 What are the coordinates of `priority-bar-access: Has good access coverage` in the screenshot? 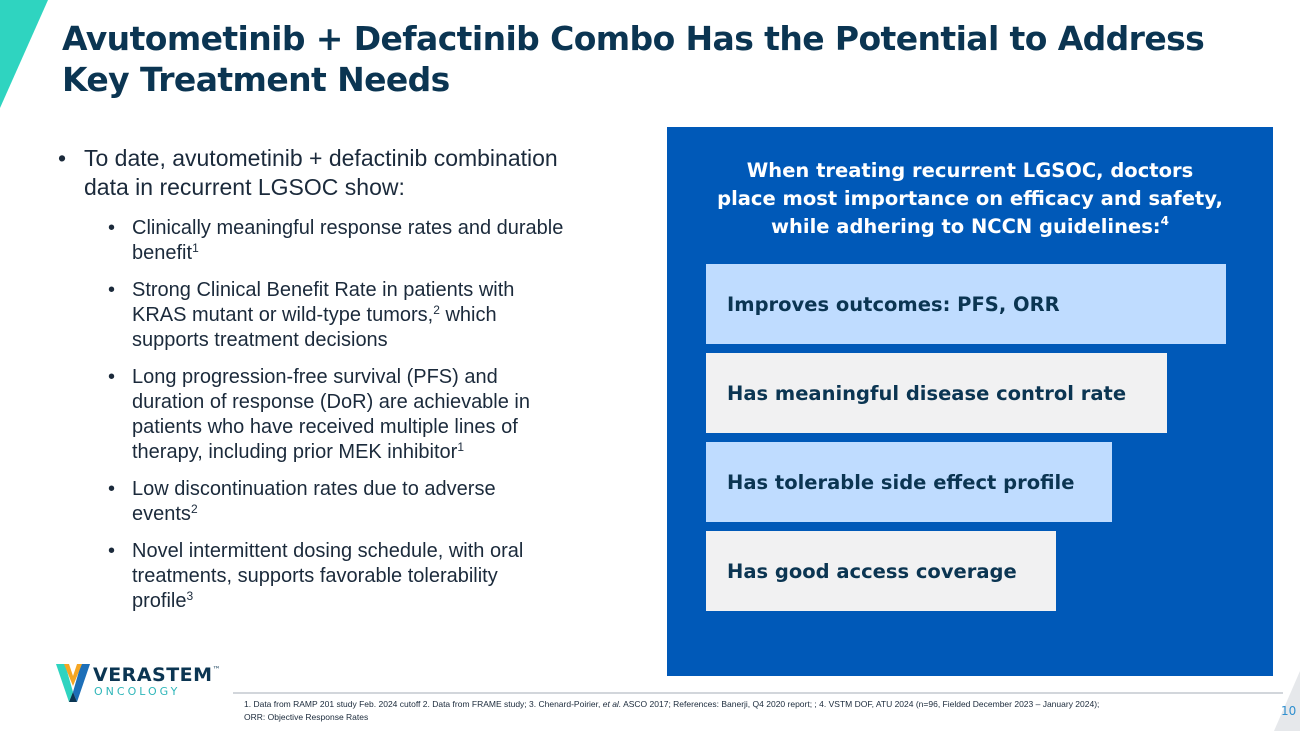 It's located at (881, 571).